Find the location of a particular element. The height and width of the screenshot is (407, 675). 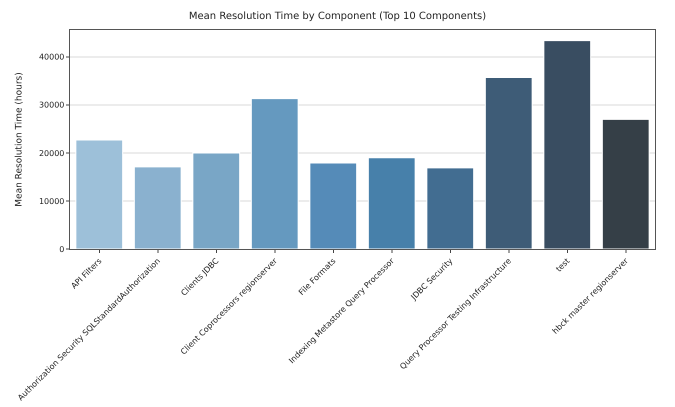

y-tick-label: 10000 is located at coordinates (51, 201).